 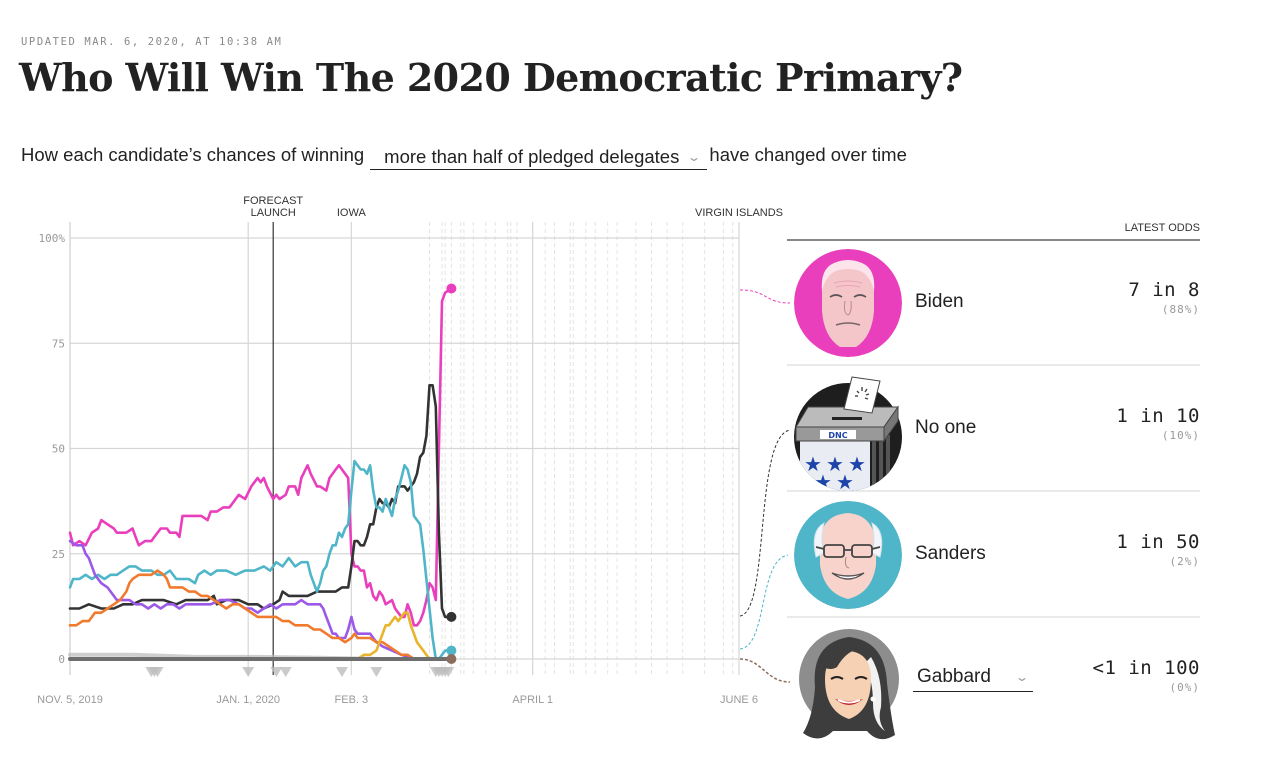 I want to click on candidate-select-gabbard: Gabbard ⌄, so click(x=973, y=679).